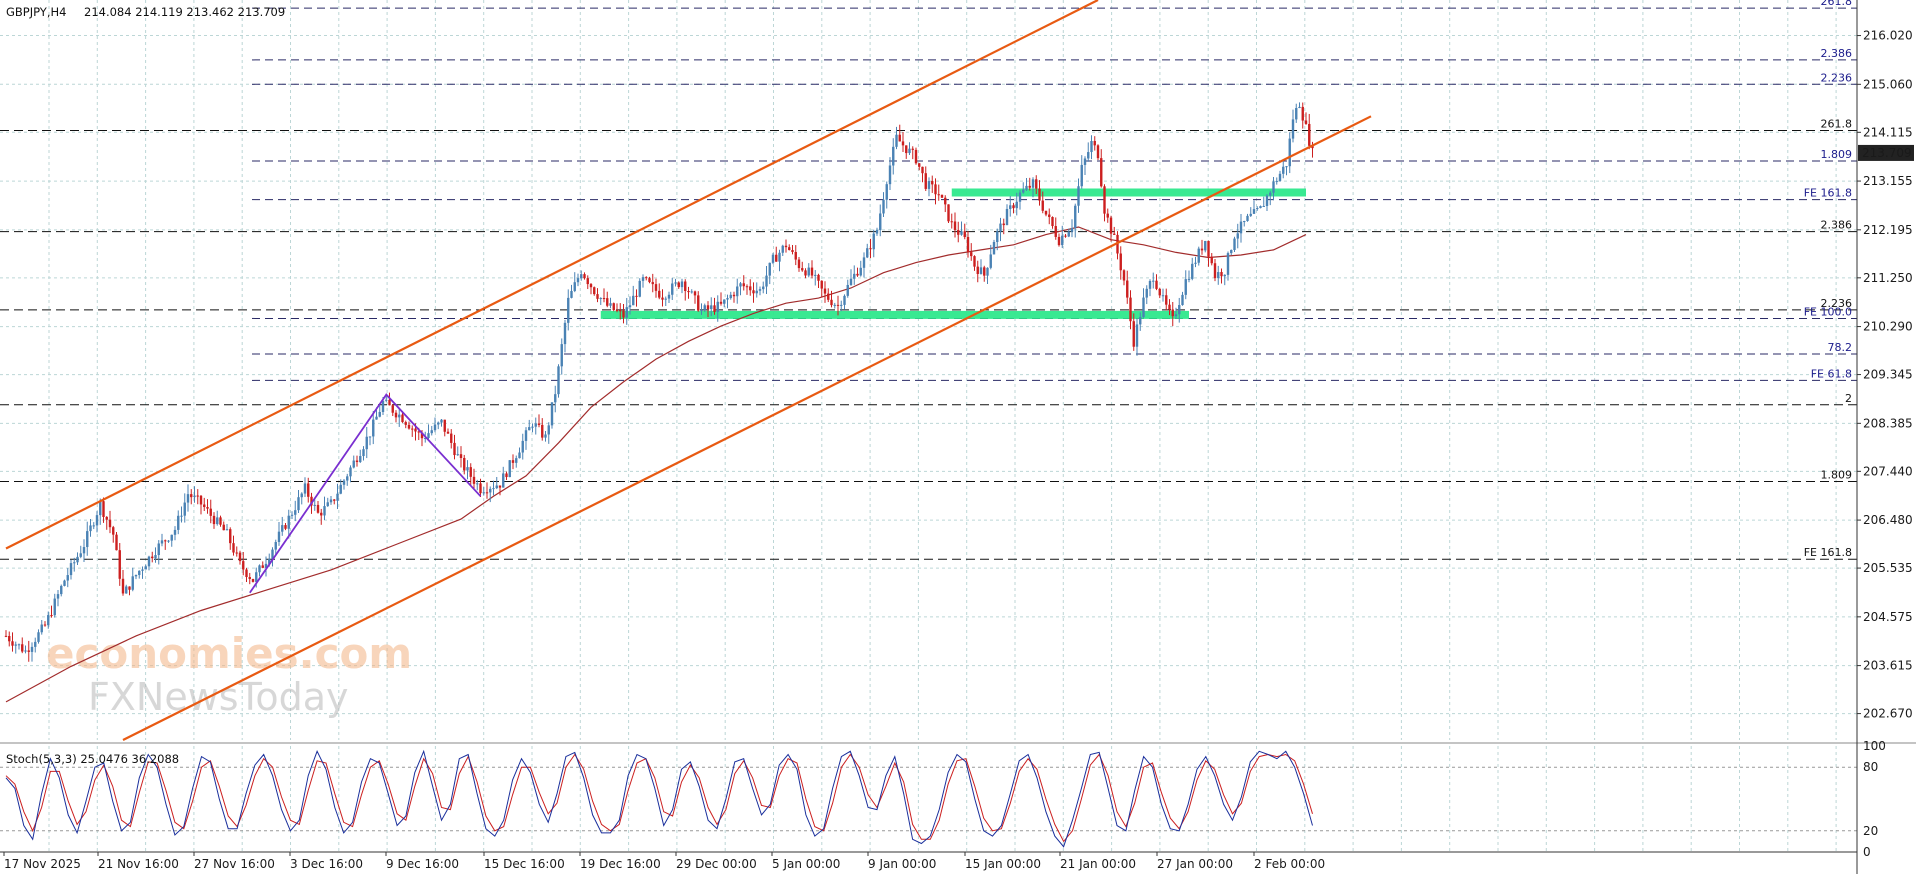 The height and width of the screenshot is (874, 1916). I want to click on fib-level-label: 261.8, so click(1837, 4).